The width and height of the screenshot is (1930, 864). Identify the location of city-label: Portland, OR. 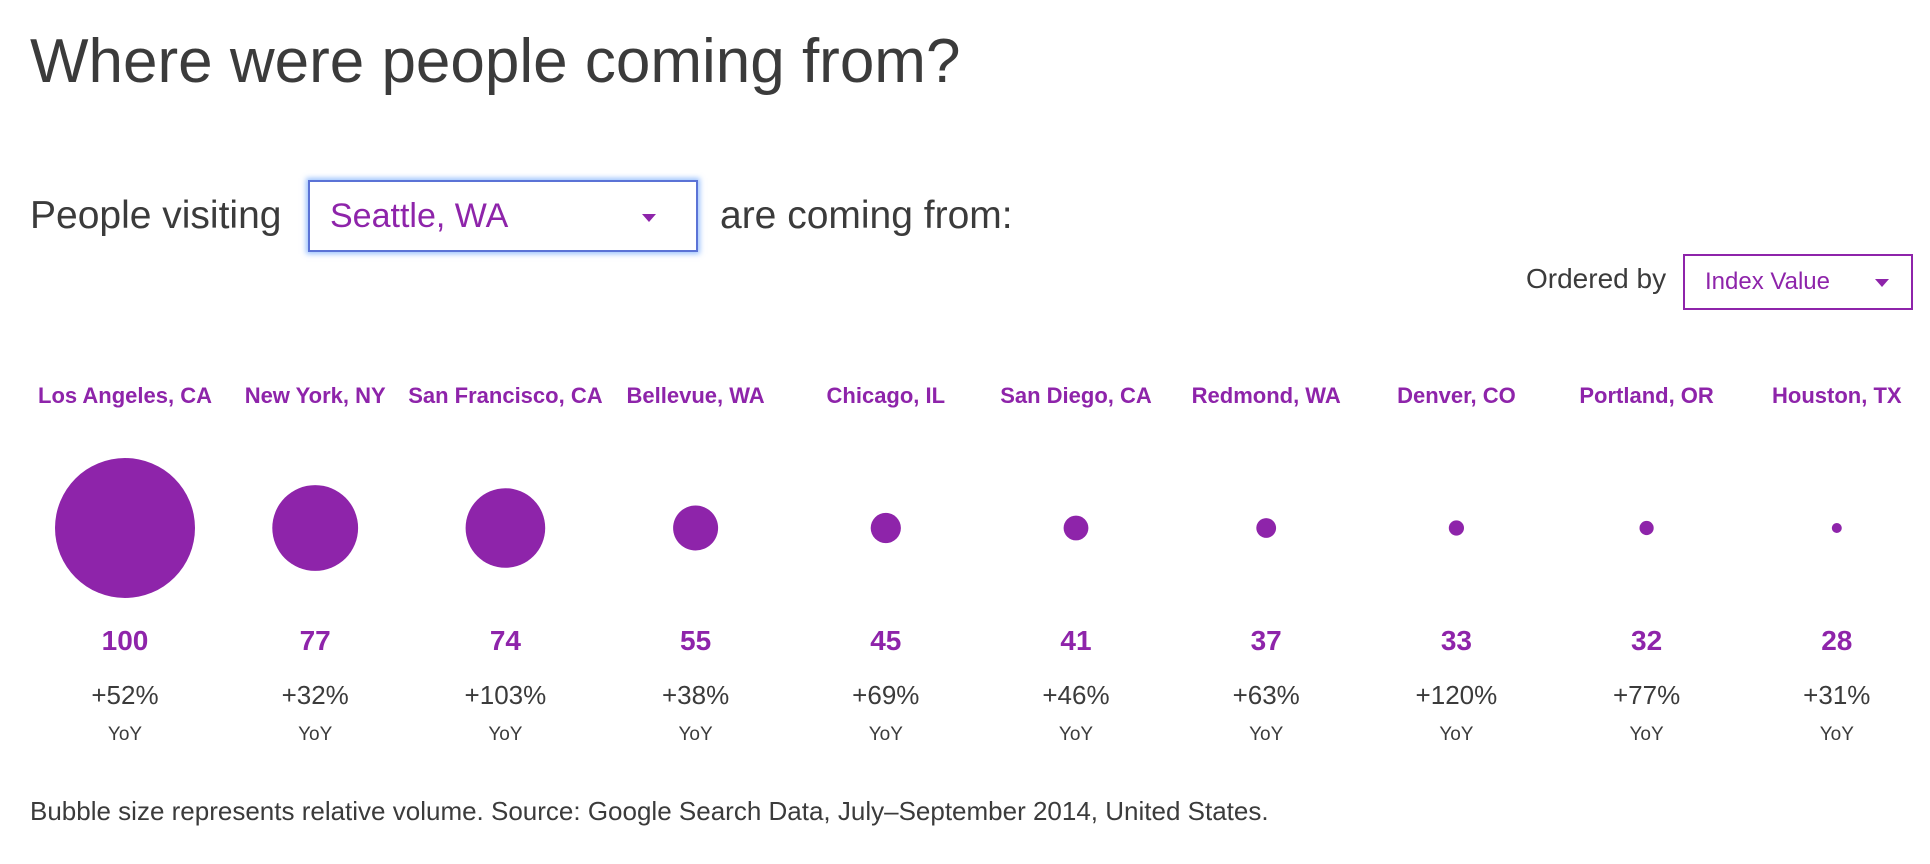
(1646, 395).